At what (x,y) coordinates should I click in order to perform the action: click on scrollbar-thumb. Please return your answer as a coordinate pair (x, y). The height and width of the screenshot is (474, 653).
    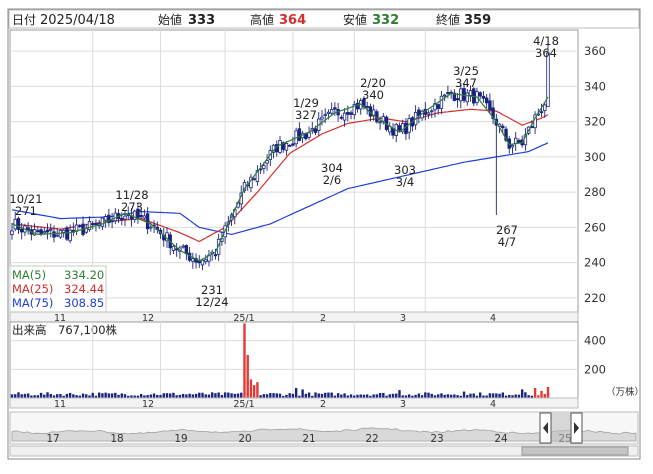
    Looking at the image, I should click on (575, 451).